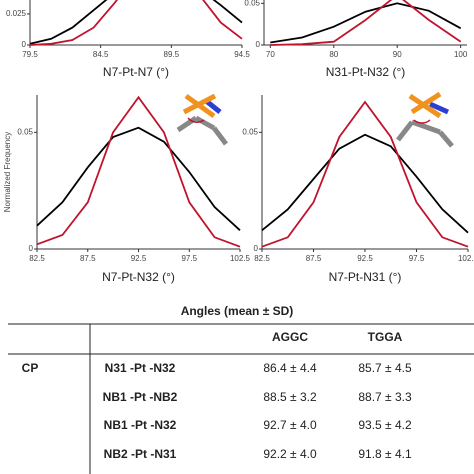  What do you see at coordinates (290, 454) in the screenshot?
I see `cell: 92.2 ± 4.0` at bounding box center [290, 454].